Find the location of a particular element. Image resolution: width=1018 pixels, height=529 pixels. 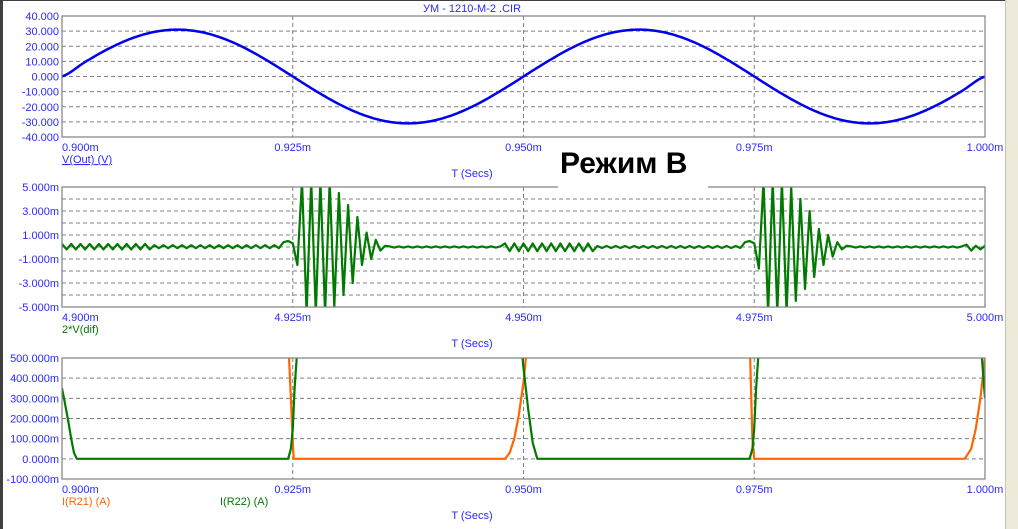

y-tick-label: 0.000m is located at coordinates (40, 460).